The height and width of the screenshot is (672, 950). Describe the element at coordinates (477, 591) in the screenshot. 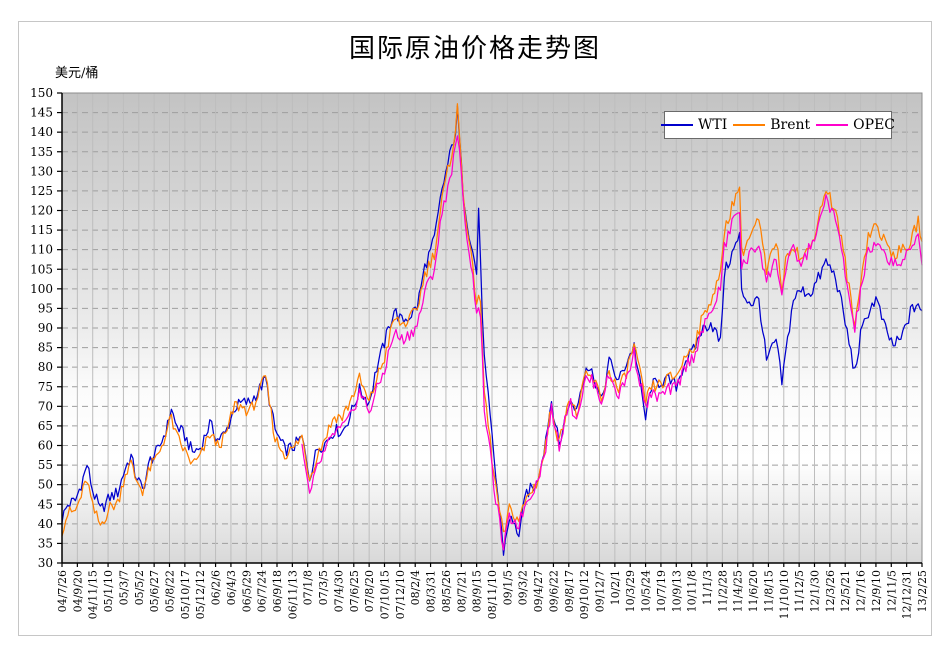

I see `x-tick-label: 08/9/15` at that location.